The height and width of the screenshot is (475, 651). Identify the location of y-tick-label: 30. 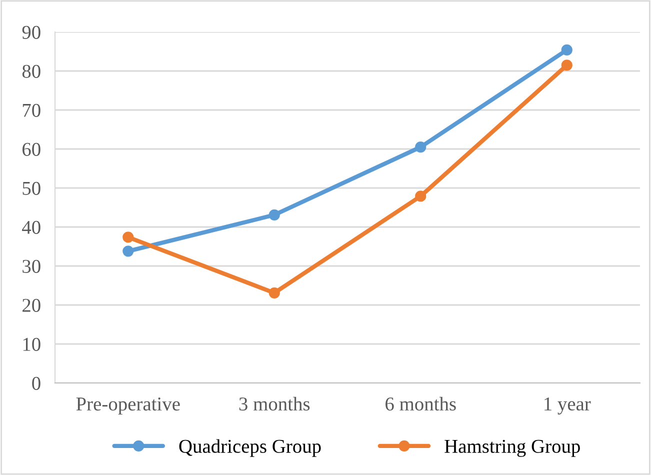
(31, 266).